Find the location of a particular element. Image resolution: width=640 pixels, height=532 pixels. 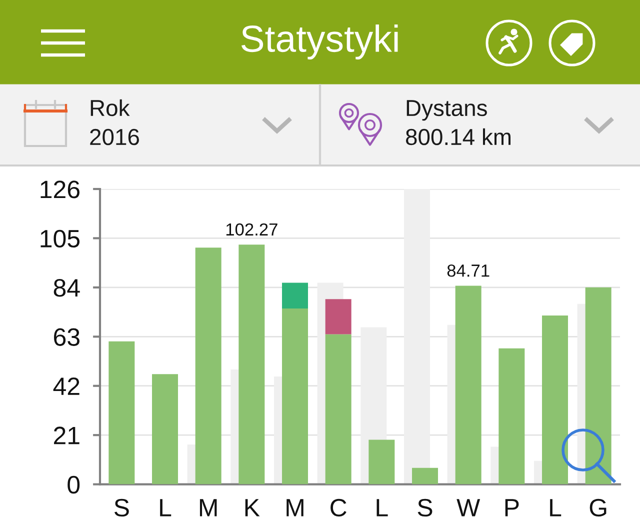

x-tick-label: G is located at coordinates (598, 507).